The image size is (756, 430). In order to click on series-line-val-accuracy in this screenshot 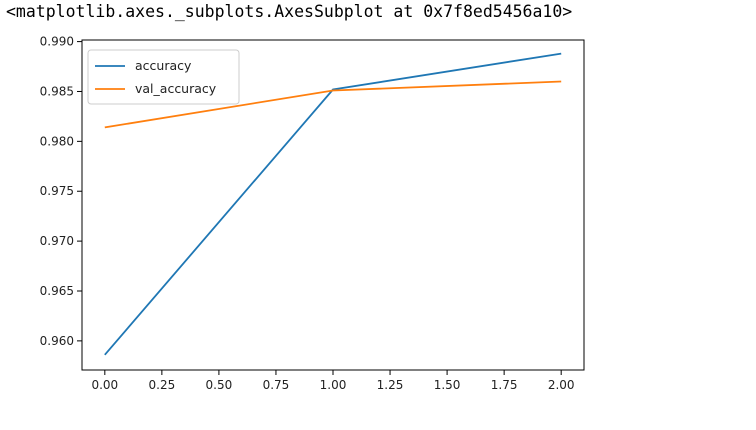, I will do `click(333, 104)`.